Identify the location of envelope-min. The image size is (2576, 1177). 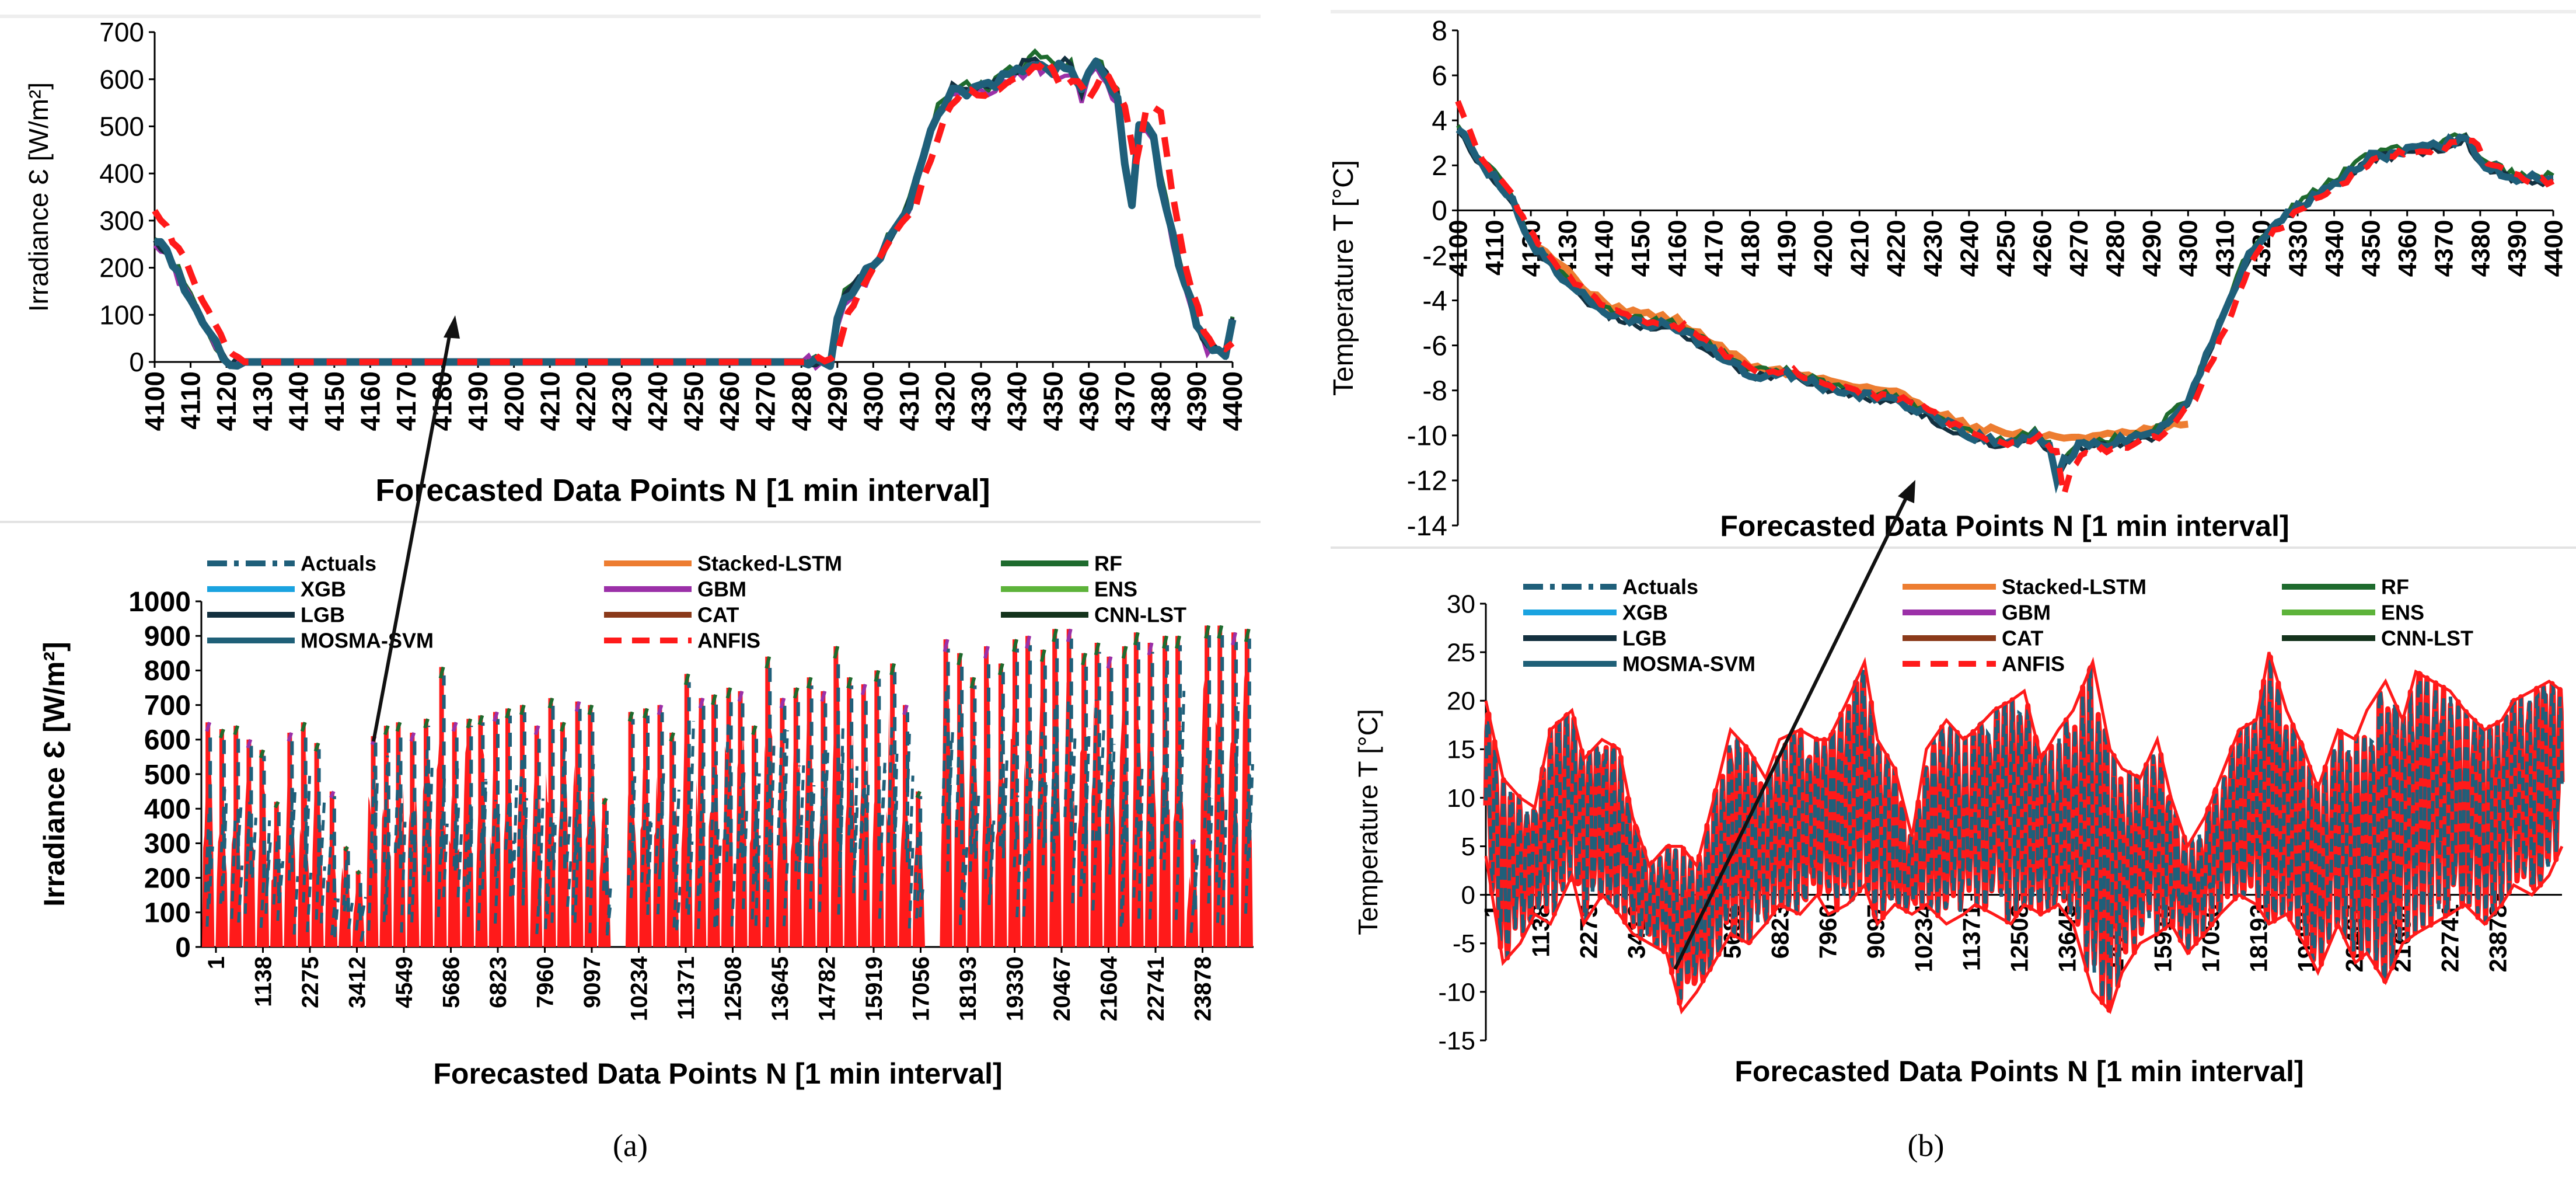
(2024, 930).